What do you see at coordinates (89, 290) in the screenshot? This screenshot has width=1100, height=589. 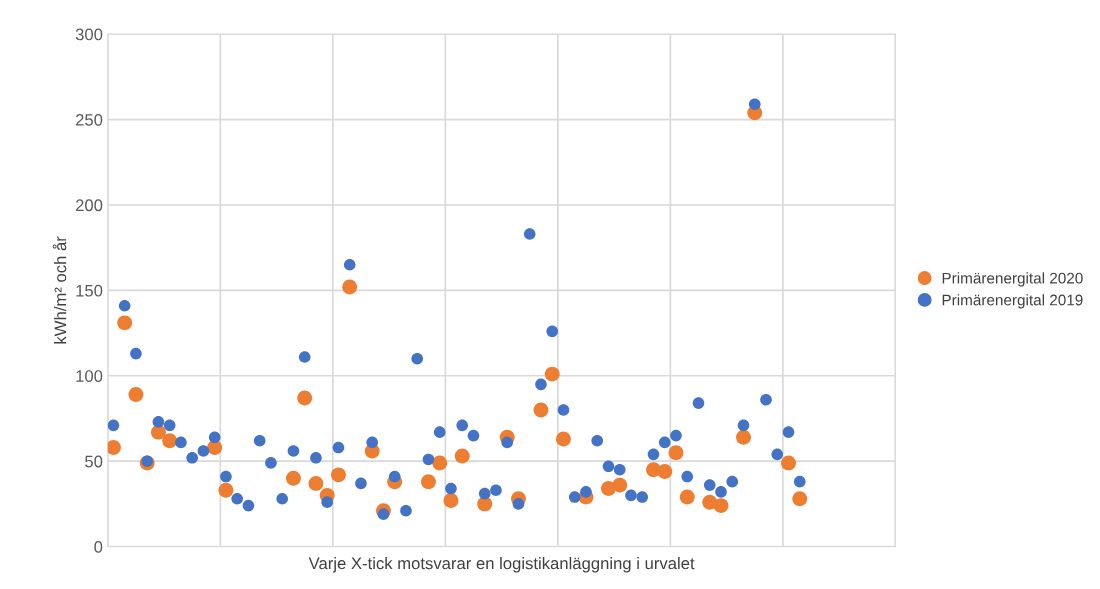 I see `y-tick-label: 150` at bounding box center [89, 290].